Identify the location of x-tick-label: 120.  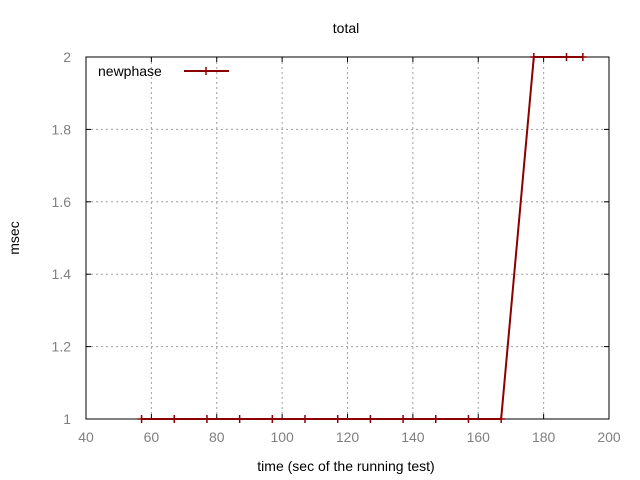
(348, 437).